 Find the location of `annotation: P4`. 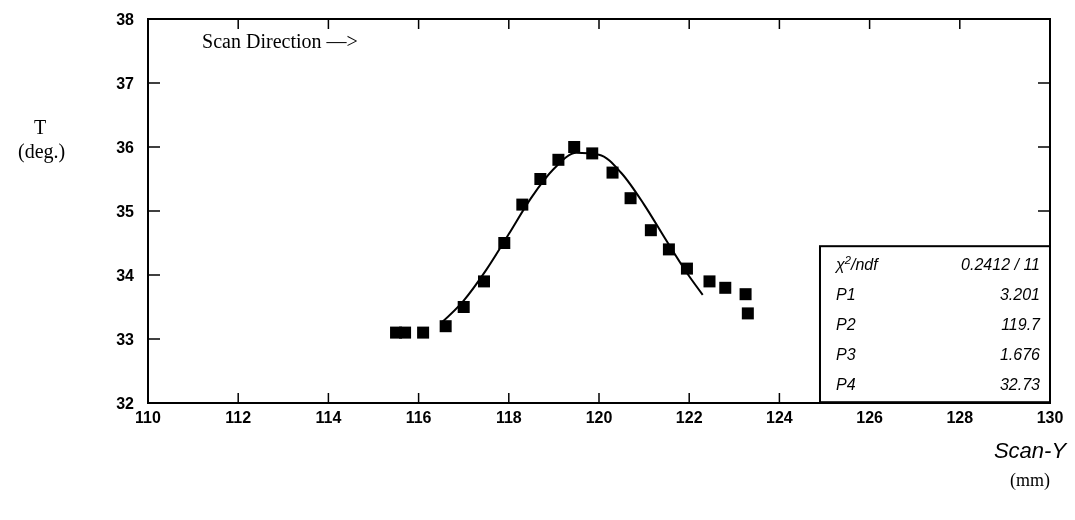

annotation: P4 is located at coordinates (845, 385).